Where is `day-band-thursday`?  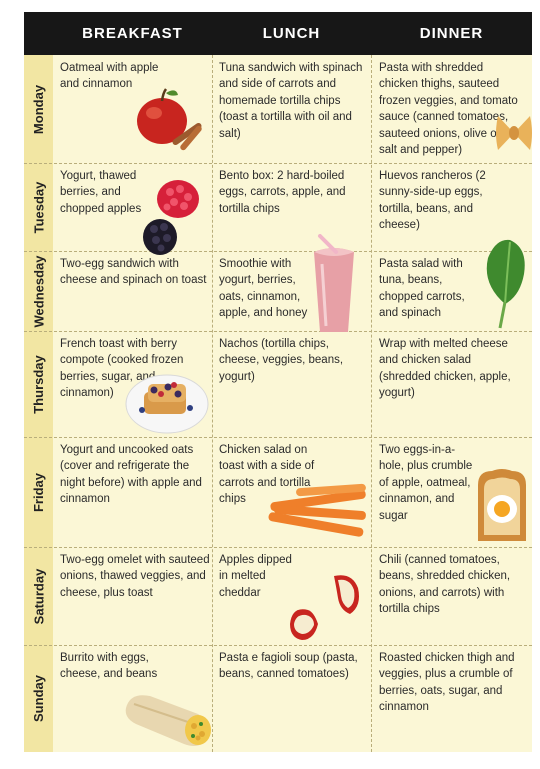
day-band-thursday is located at coordinates (38, 384).